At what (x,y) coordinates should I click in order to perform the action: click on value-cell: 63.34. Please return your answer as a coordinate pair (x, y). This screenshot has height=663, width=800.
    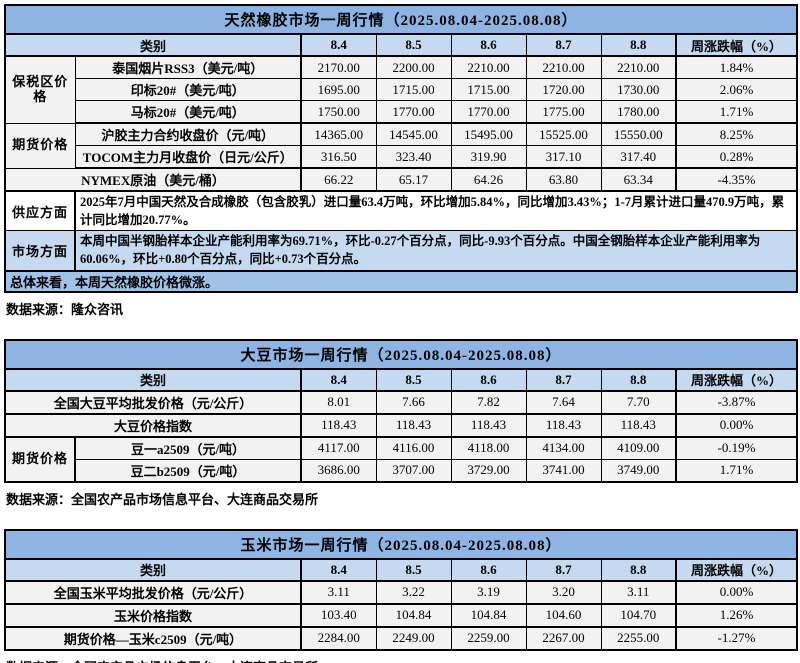
    Looking at the image, I should click on (638, 179).